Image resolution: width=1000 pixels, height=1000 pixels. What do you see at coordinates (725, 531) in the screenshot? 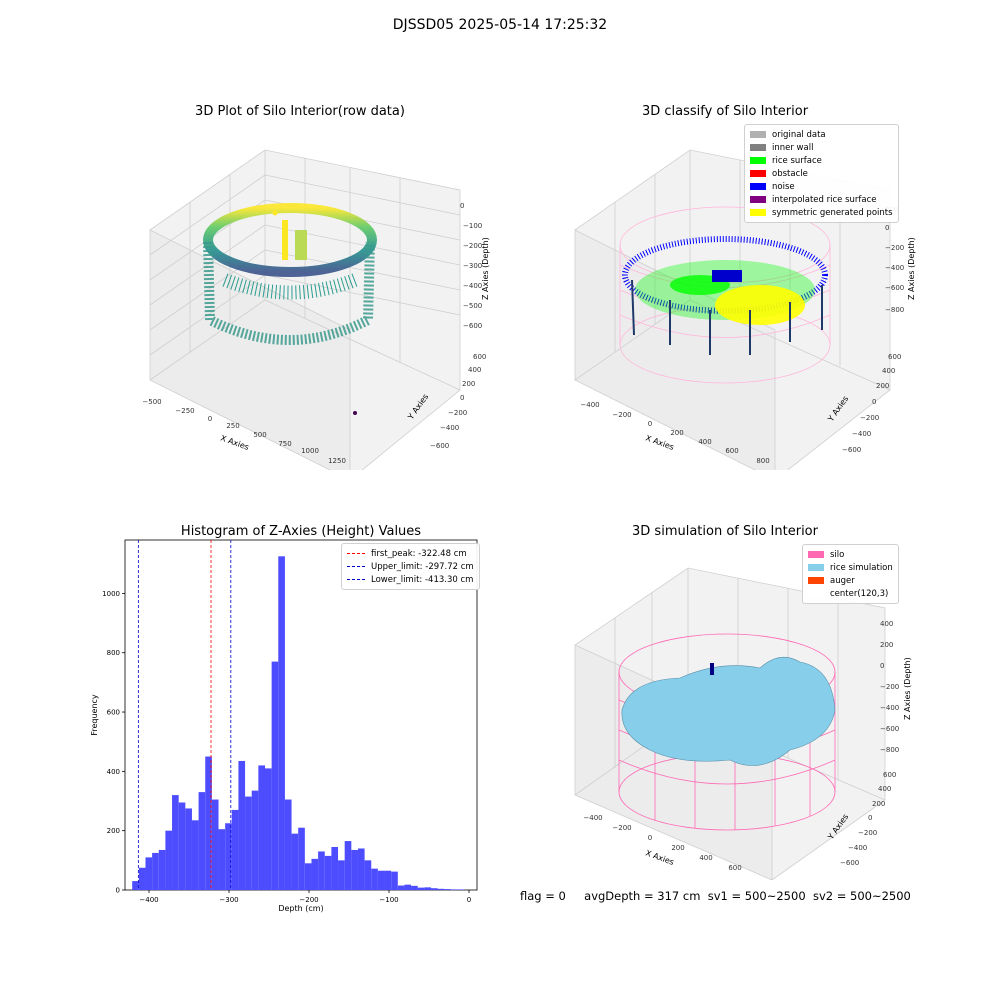
I see `simulation-panel-title: 3D simulation of Silo Interior` at bounding box center [725, 531].